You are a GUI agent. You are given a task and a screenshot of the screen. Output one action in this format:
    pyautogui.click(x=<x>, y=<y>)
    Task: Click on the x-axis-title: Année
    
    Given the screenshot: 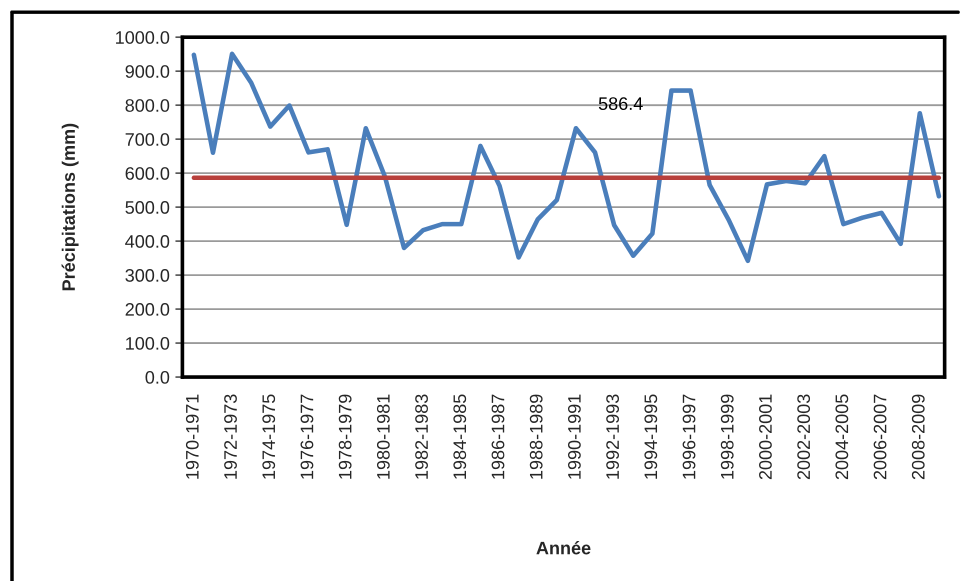 What is the action you would take?
    pyautogui.click(x=563, y=547)
    